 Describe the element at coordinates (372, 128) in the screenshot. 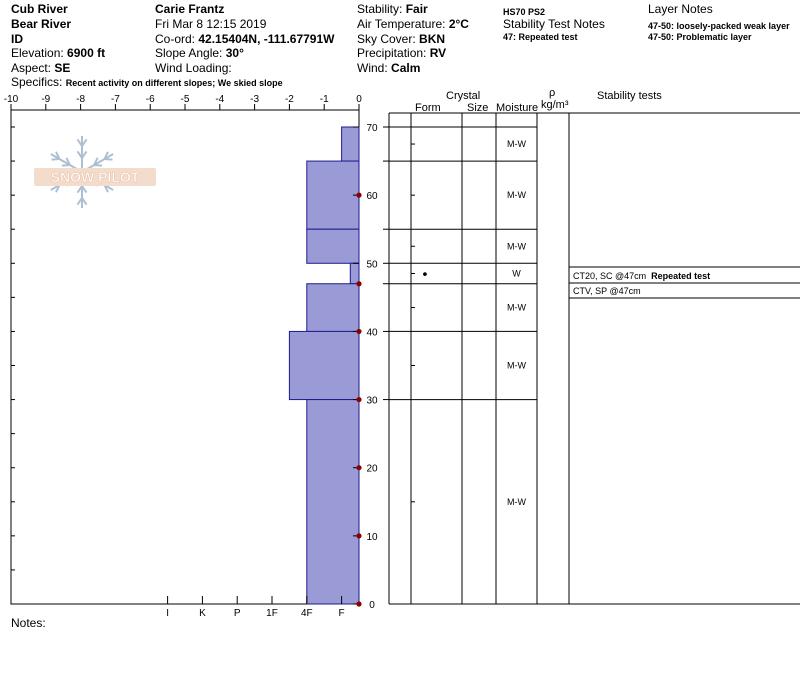

I see `height-tick-label: 70` at that location.